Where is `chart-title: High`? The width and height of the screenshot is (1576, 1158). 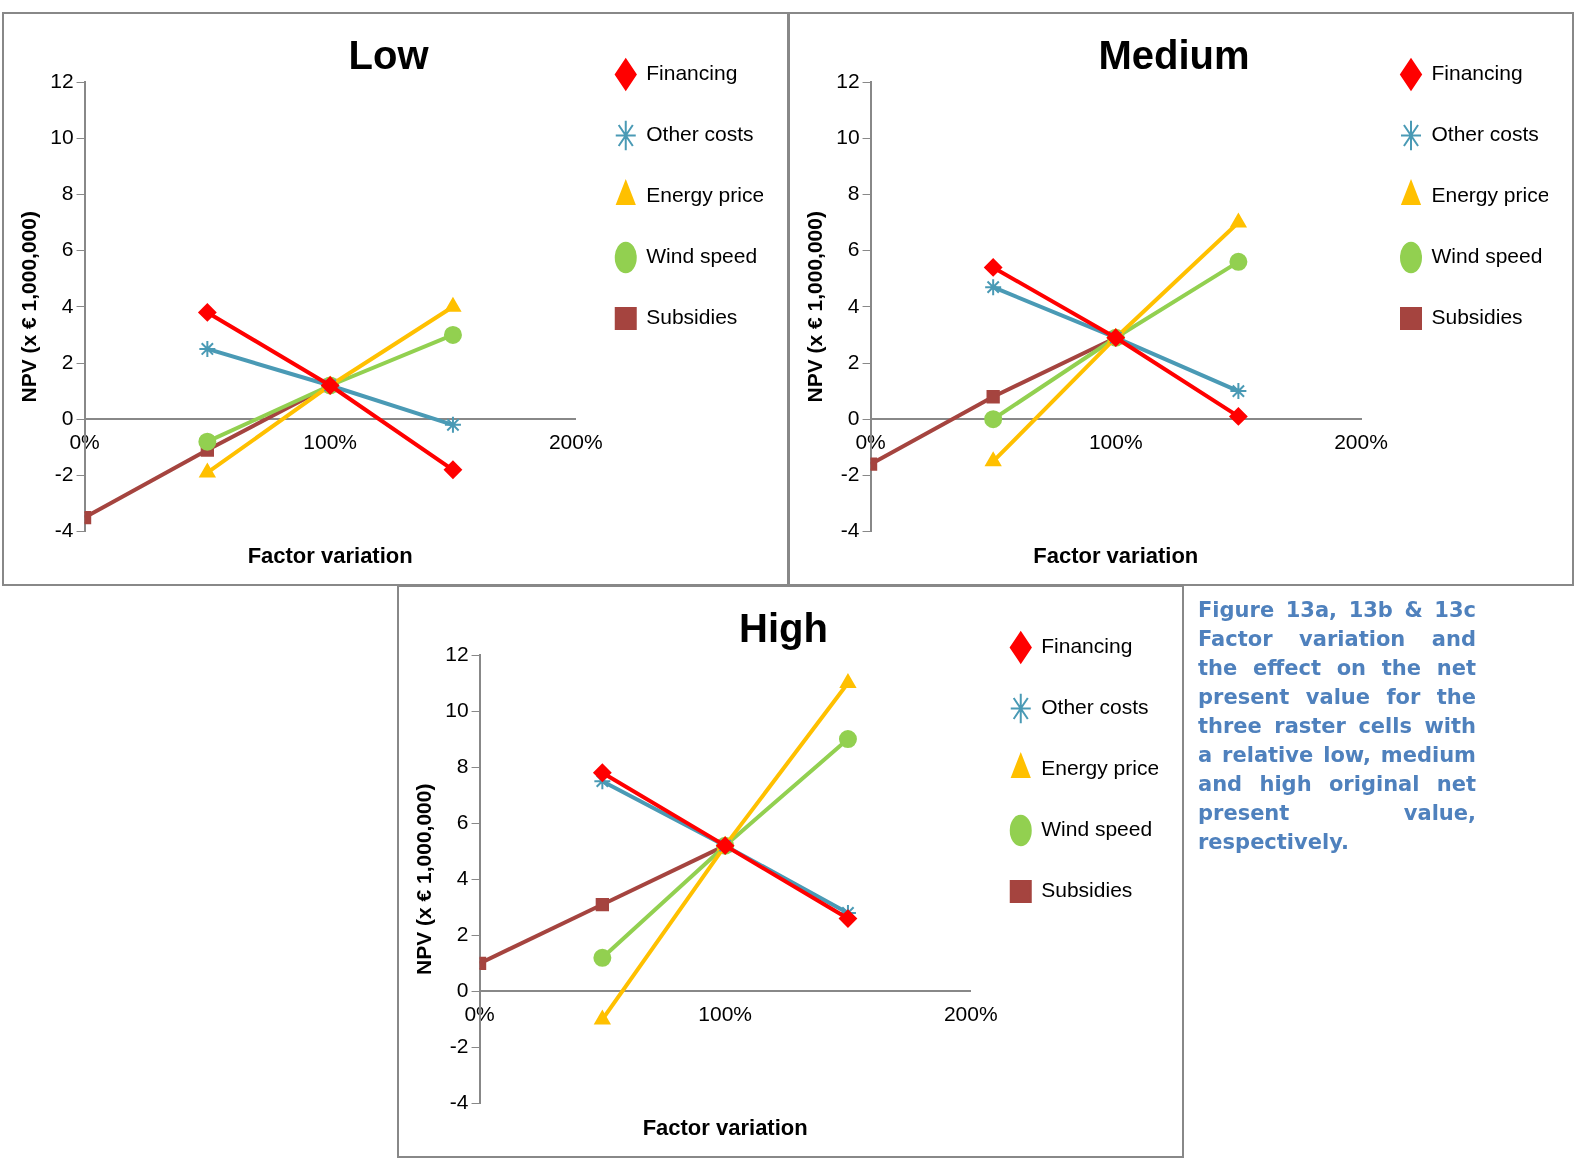 chart-title: High is located at coordinates (783, 628).